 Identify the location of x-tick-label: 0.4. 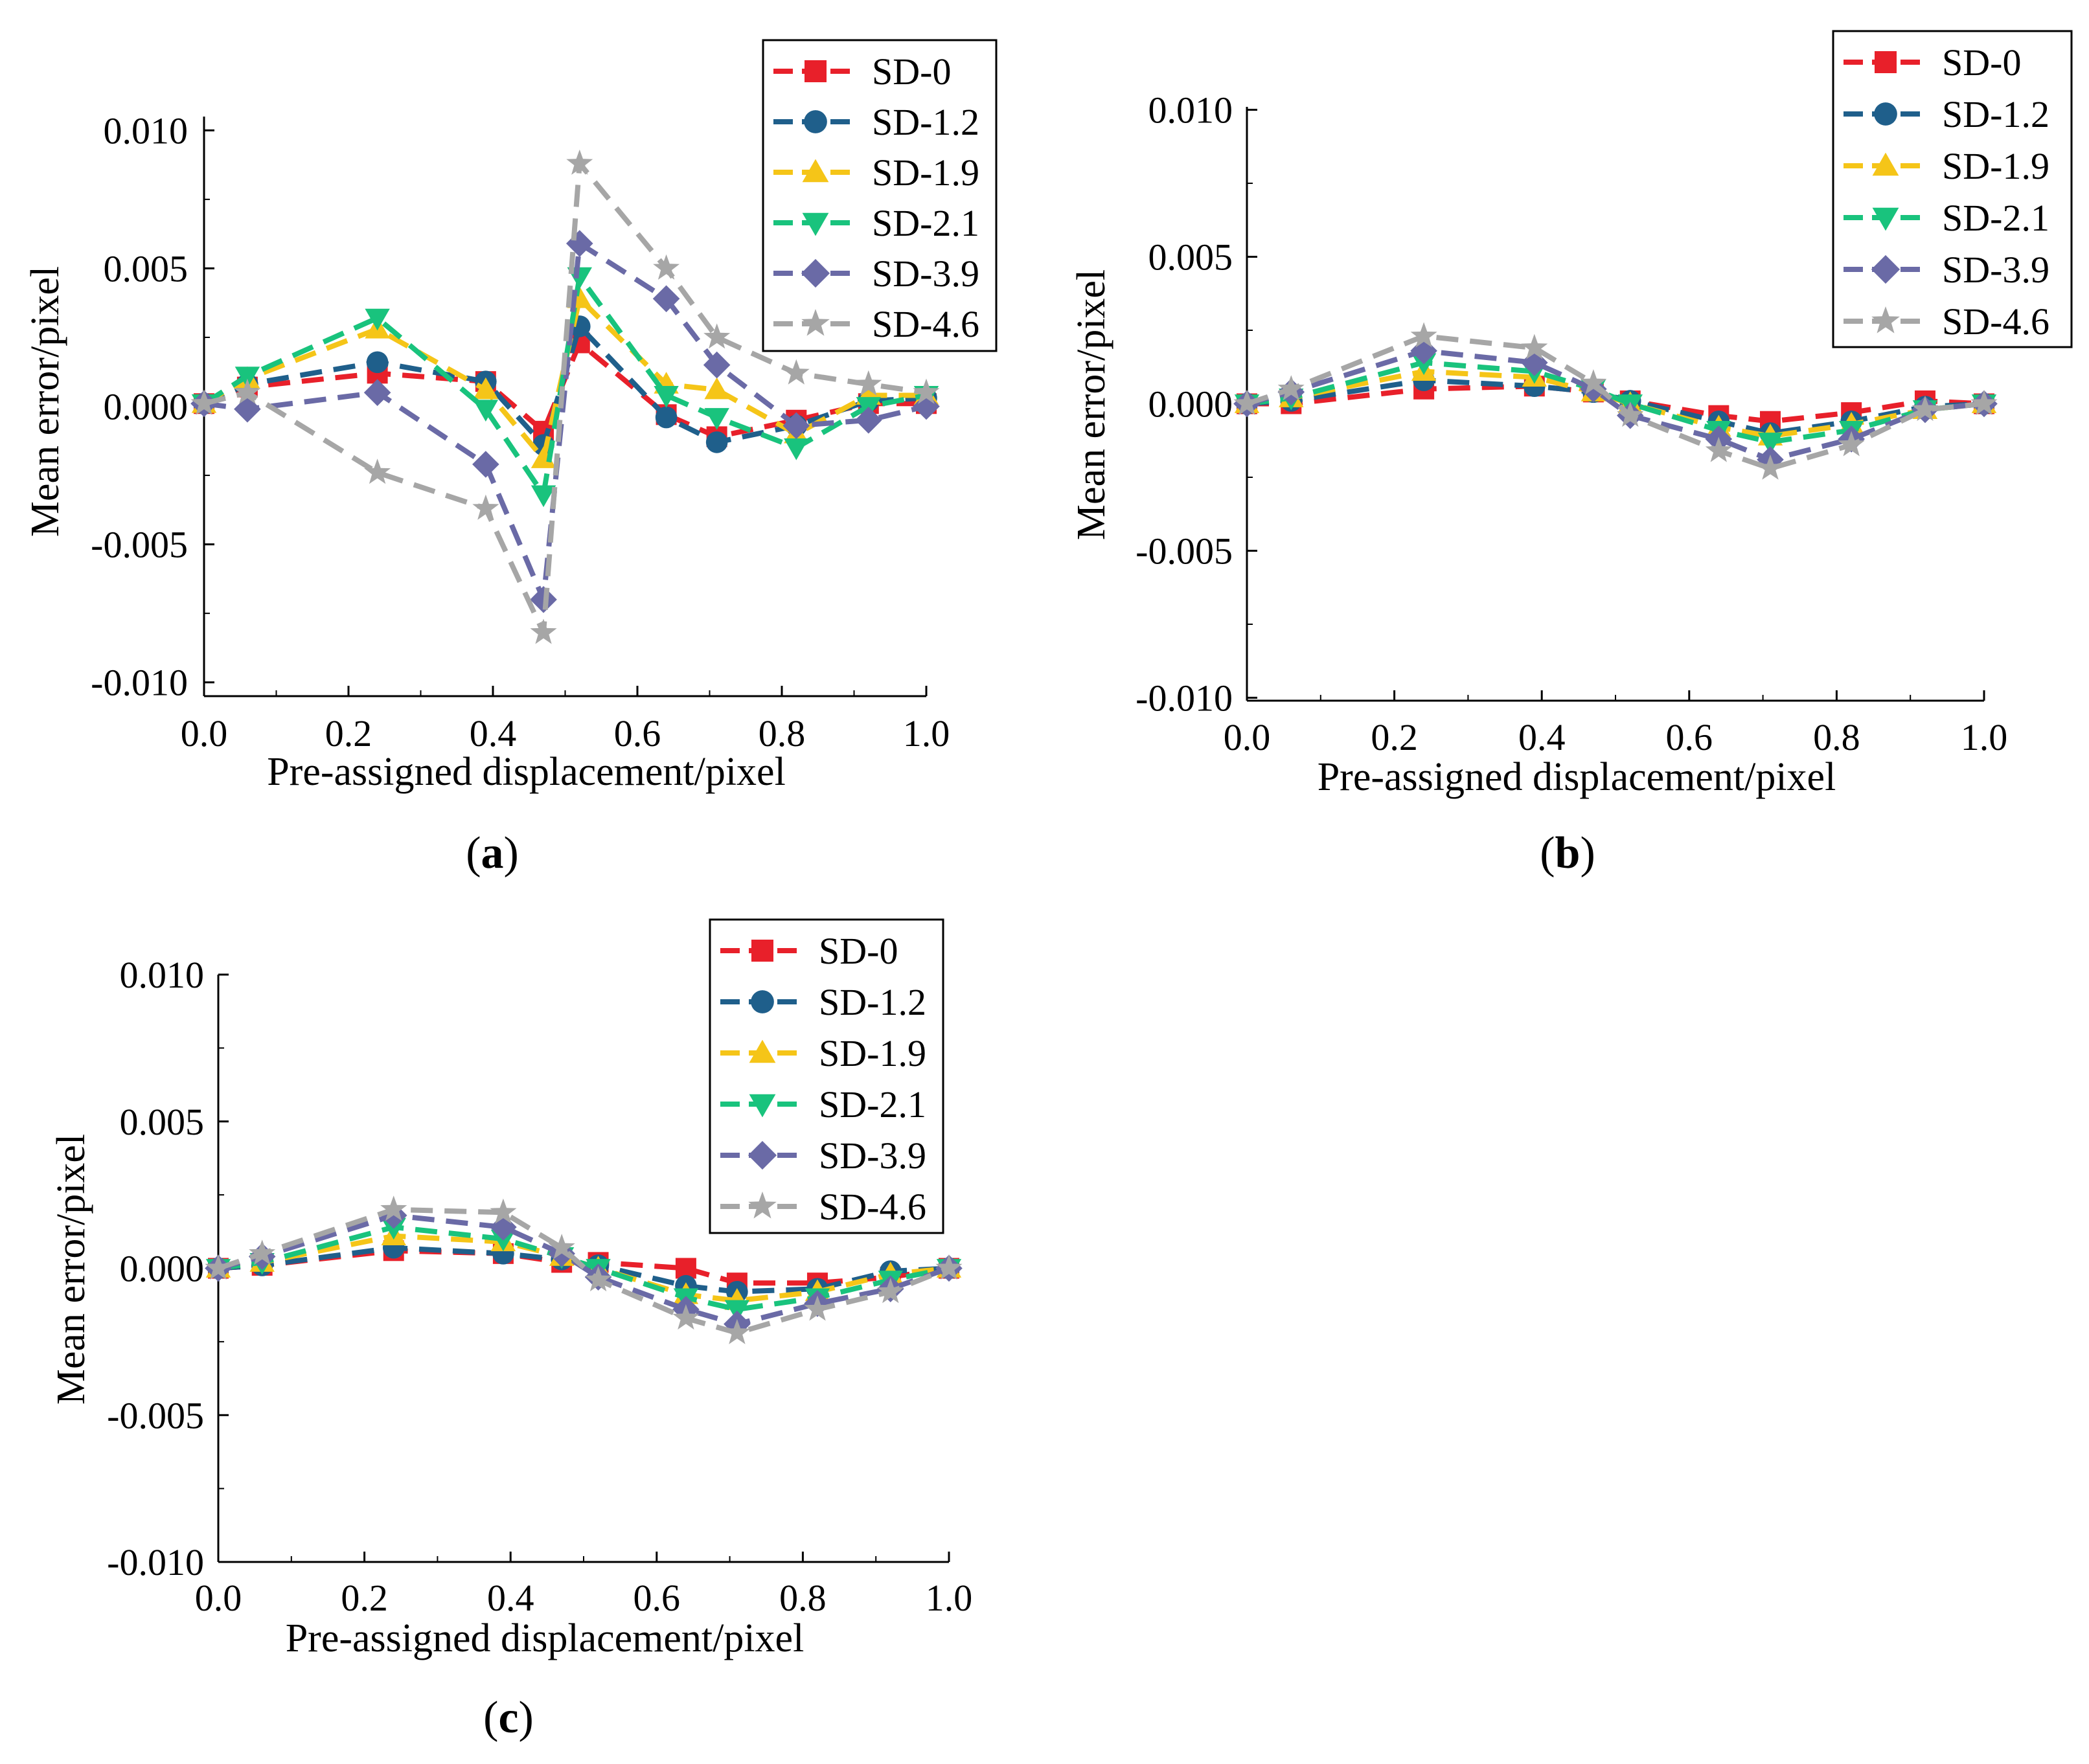
(511, 1598).